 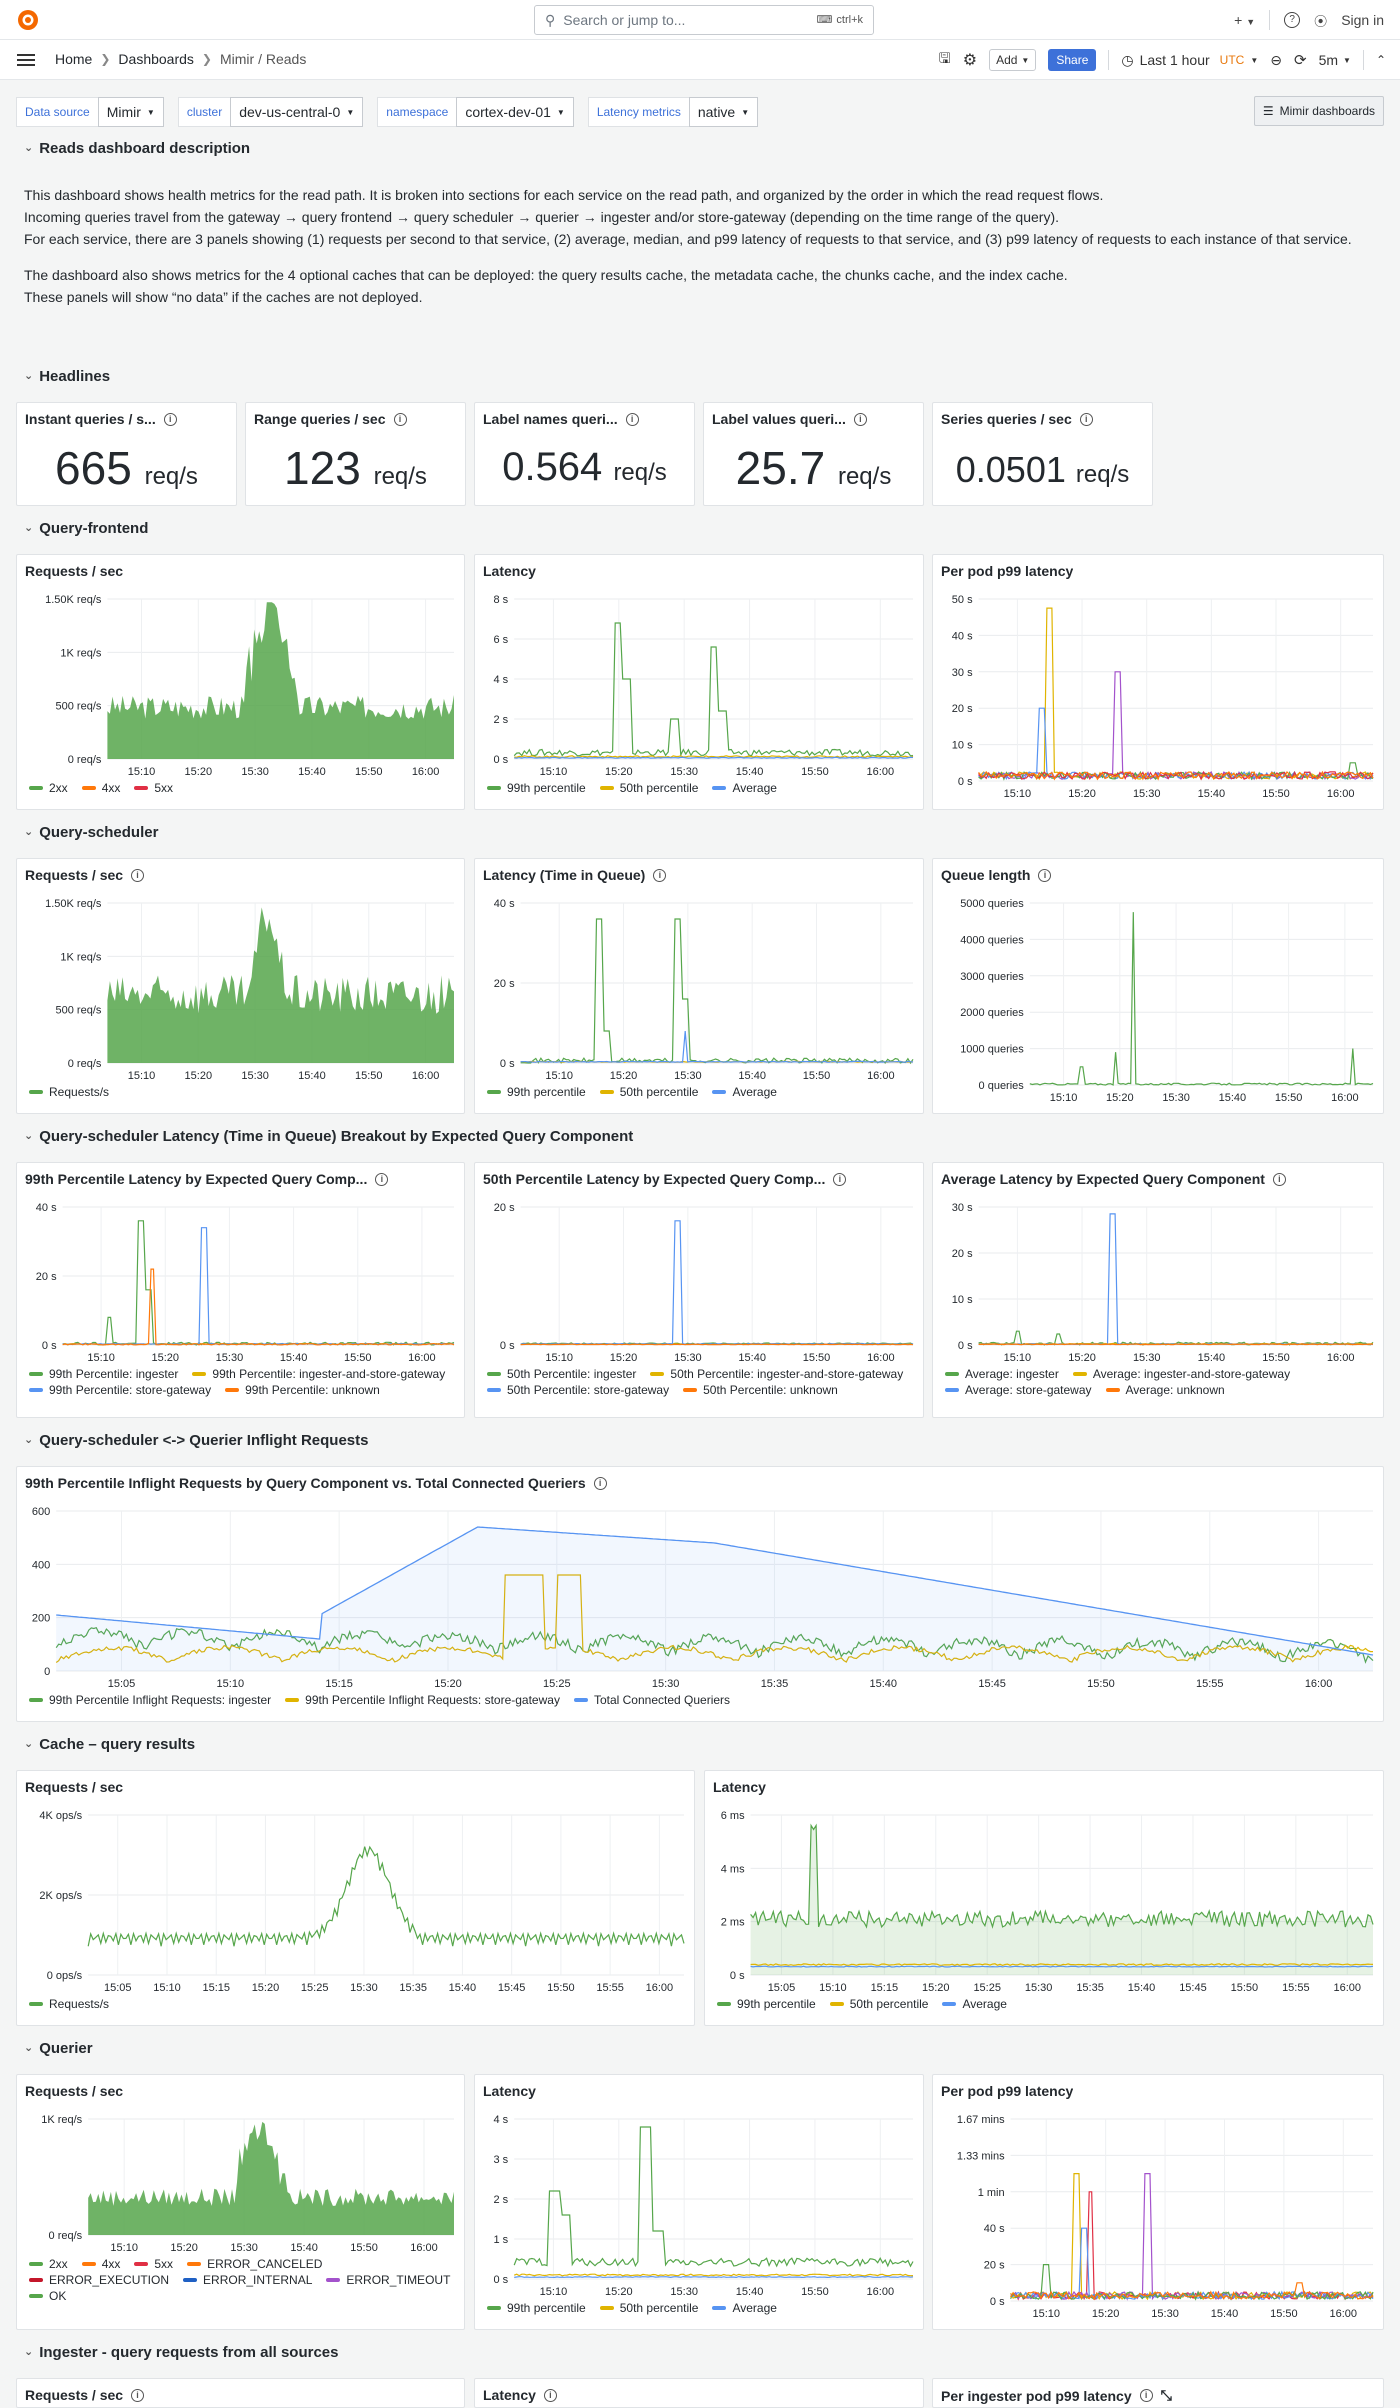 What do you see at coordinates (1013, 60) in the screenshot?
I see `add-button: Add ▼` at bounding box center [1013, 60].